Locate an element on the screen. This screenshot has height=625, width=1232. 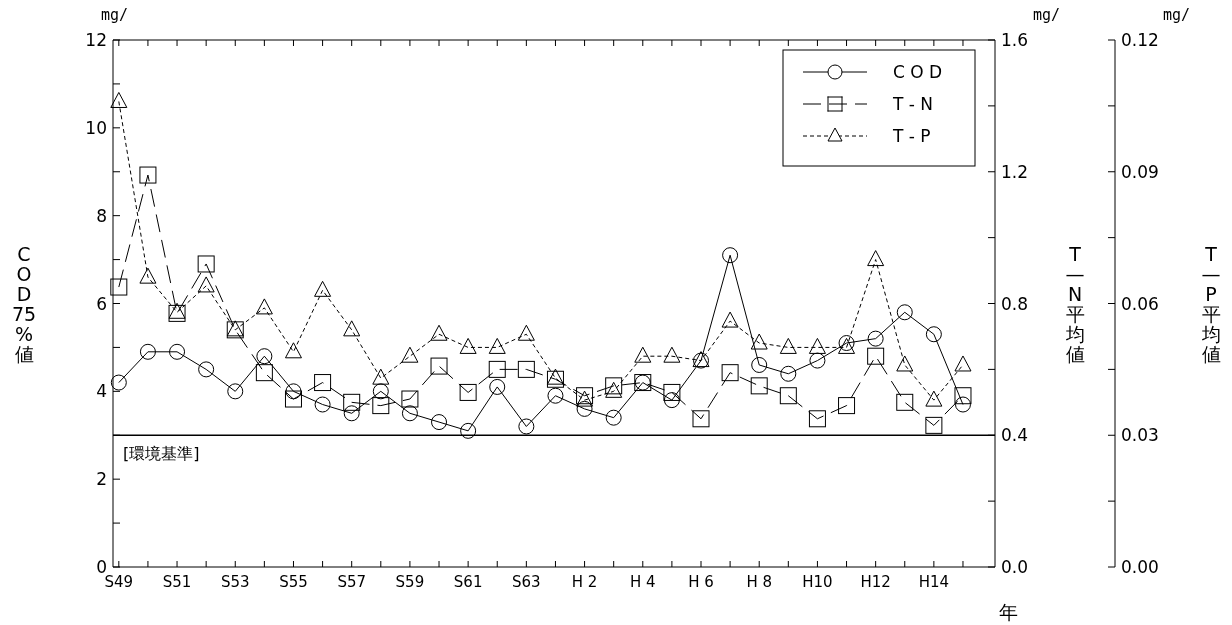
x-tick-label: S53 is located at coordinates (235, 582).